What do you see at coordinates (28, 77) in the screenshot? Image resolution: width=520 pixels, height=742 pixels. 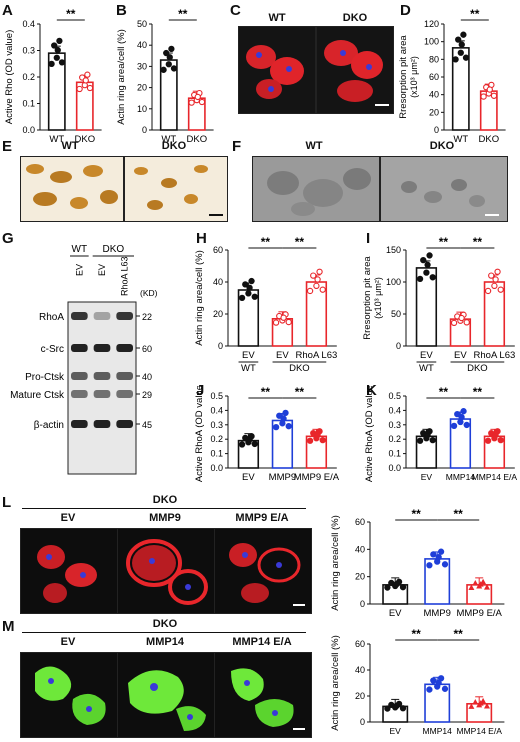 I see `A-tick-label-2: 0.2` at bounding box center [28, 77].